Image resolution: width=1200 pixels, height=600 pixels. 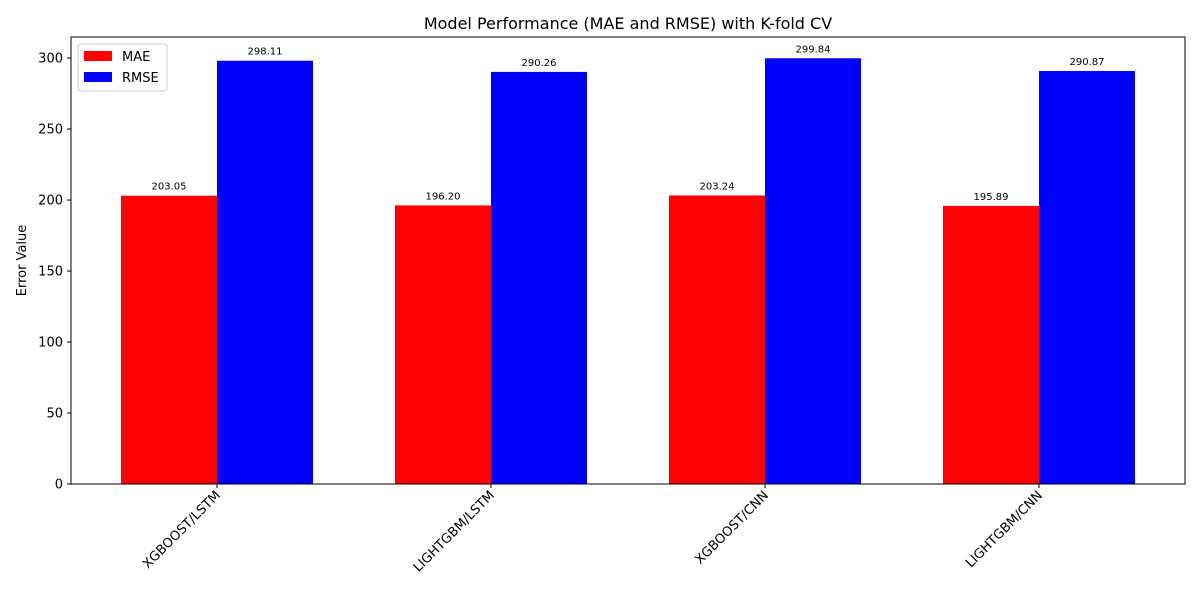 I want to click on bar-value-label-rmse-3: 290.87, so click(x=1087, y=62).